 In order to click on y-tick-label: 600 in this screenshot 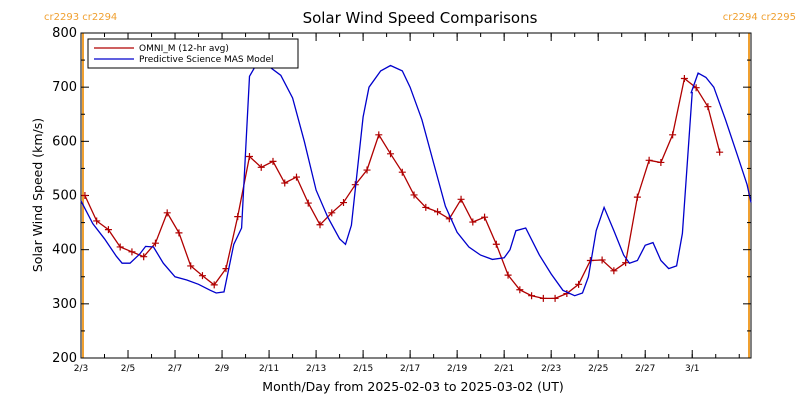, I will do `click(64, 141)`.